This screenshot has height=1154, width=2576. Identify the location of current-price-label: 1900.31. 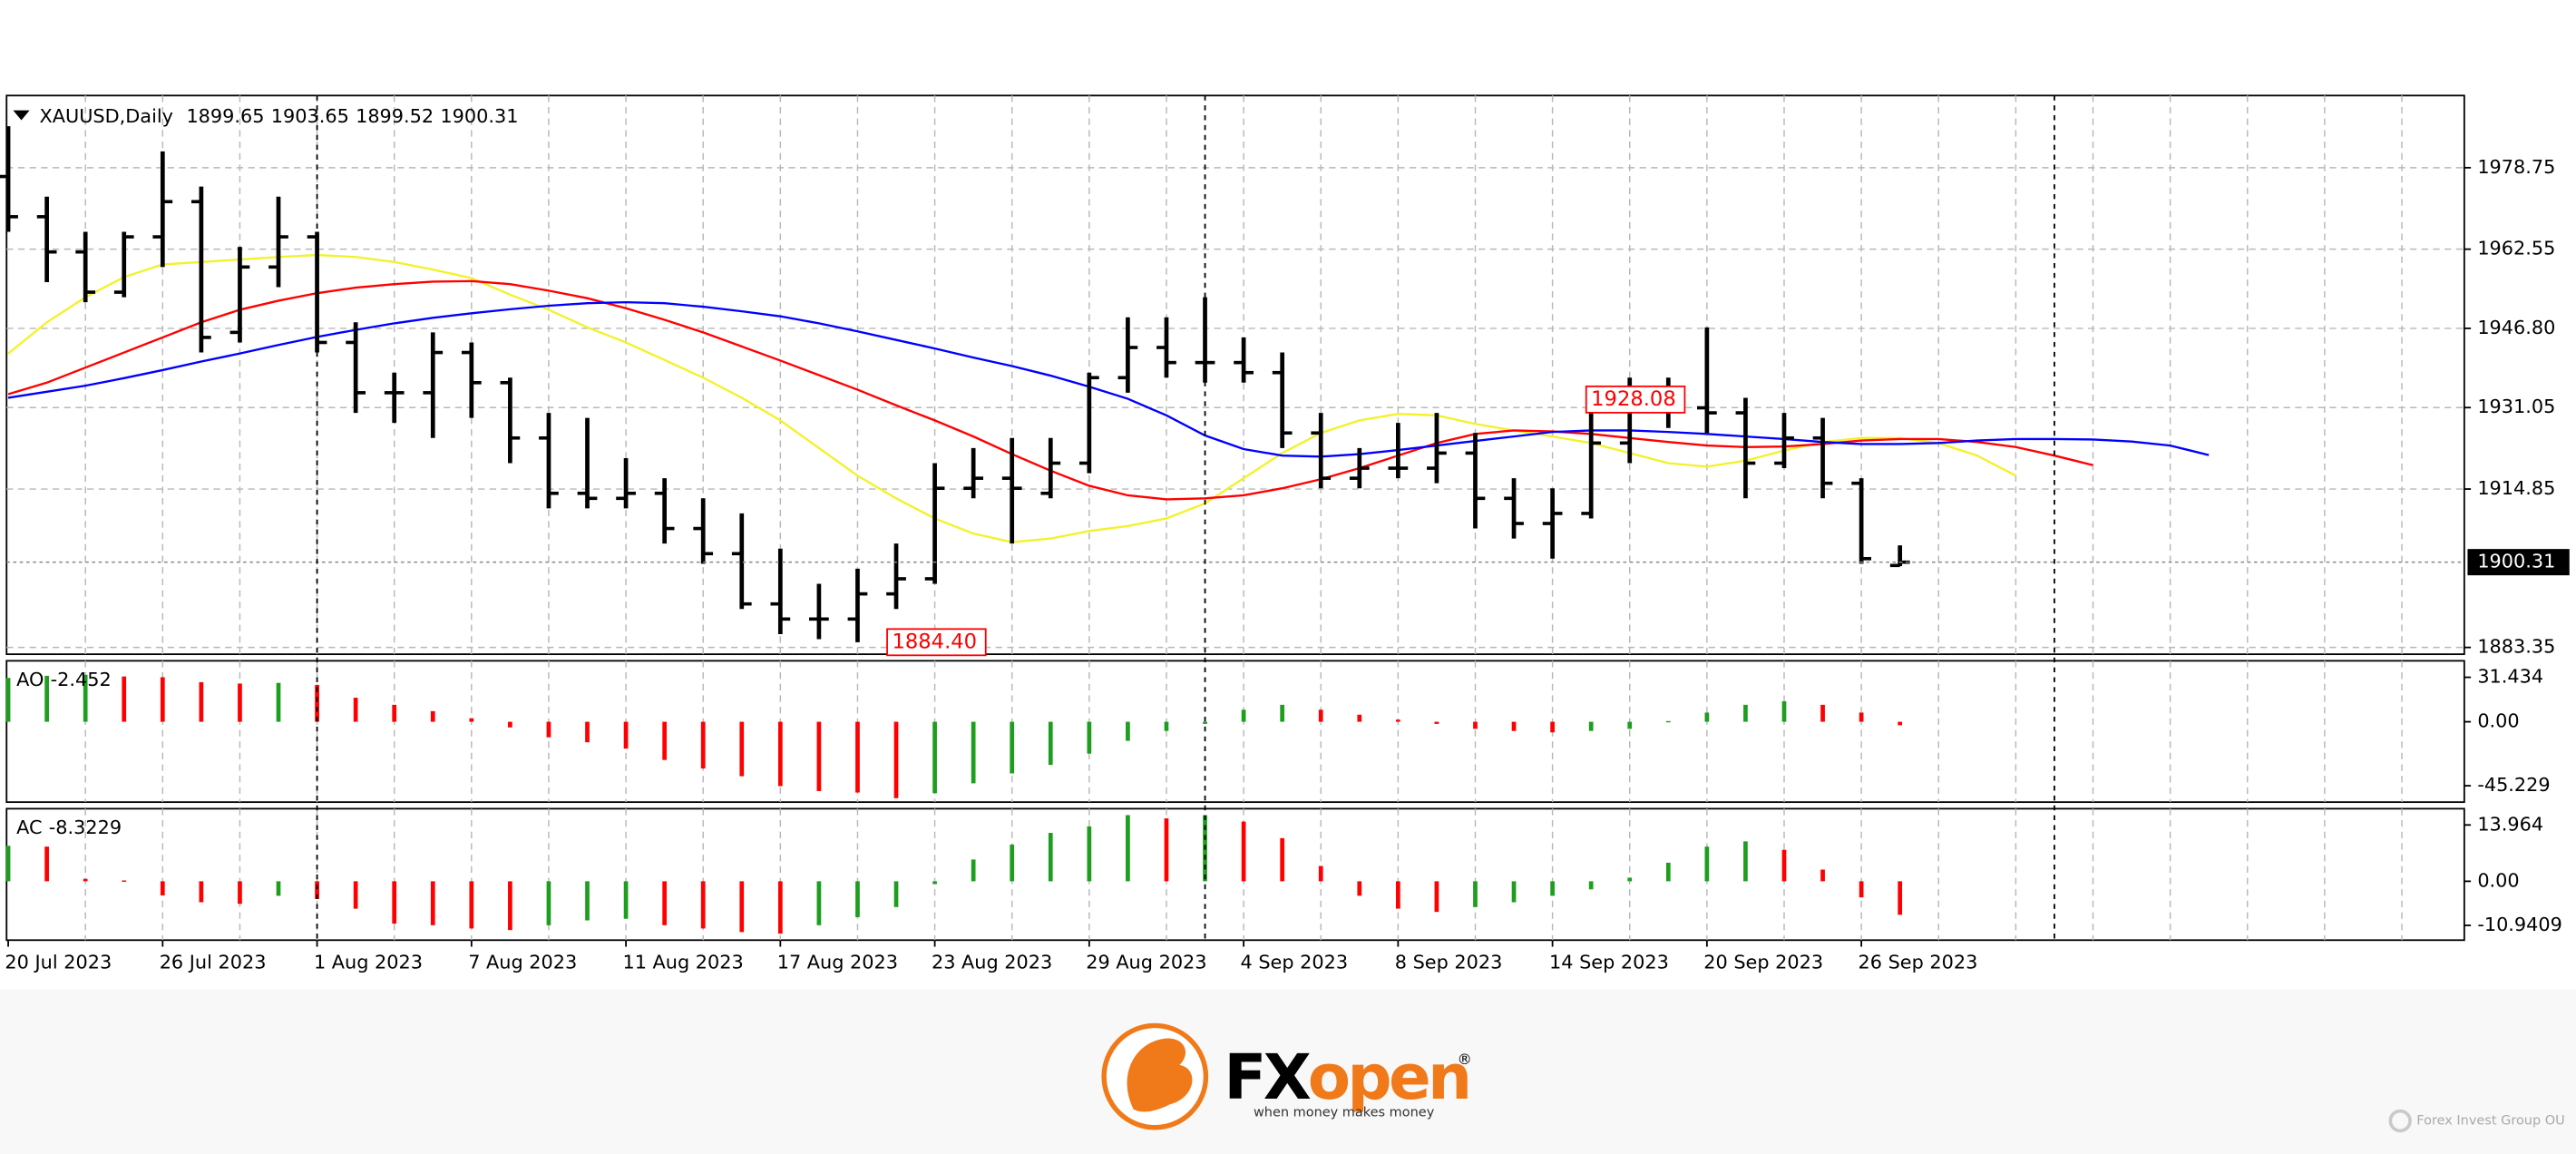
(2516, 561).